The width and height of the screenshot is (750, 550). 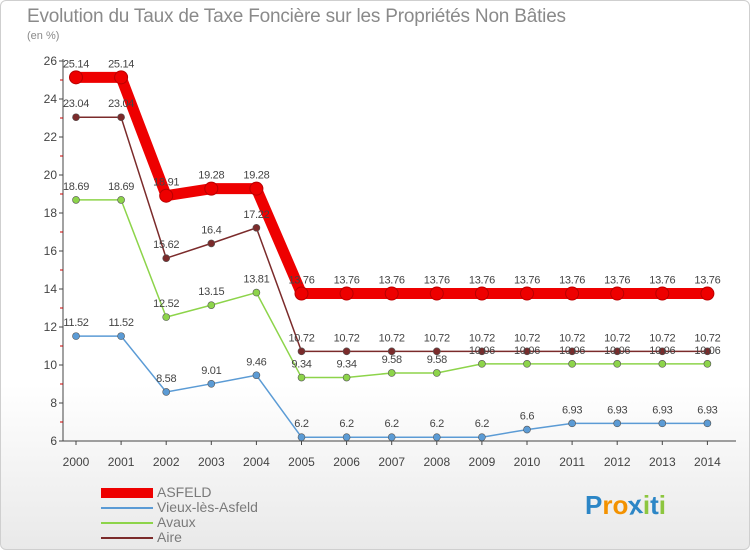 I want to click on data-label: 18.69, so click(x=121, y=187).